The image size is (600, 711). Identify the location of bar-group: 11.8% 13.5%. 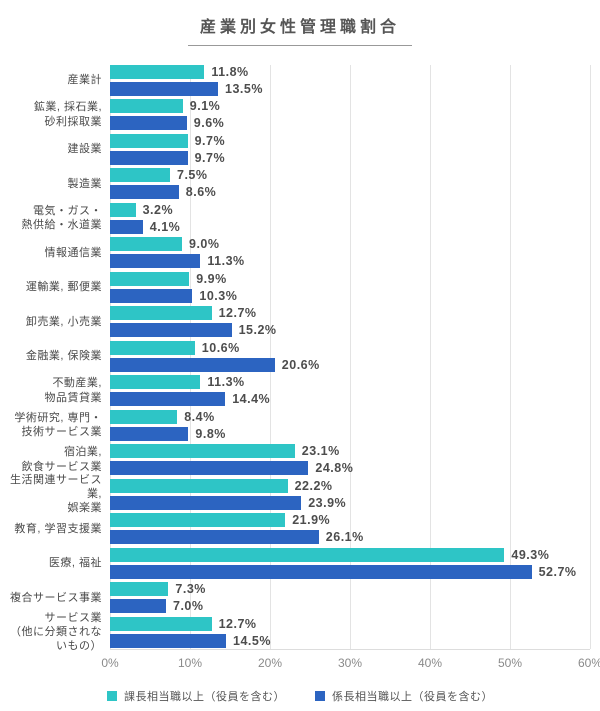
(350, 80).